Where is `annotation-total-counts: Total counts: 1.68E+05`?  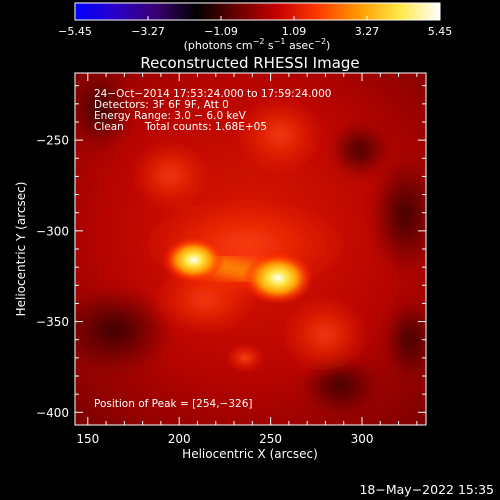 annotation-total-counts: Total counts: 1.68E+05 is located at coordinates (205, 127).